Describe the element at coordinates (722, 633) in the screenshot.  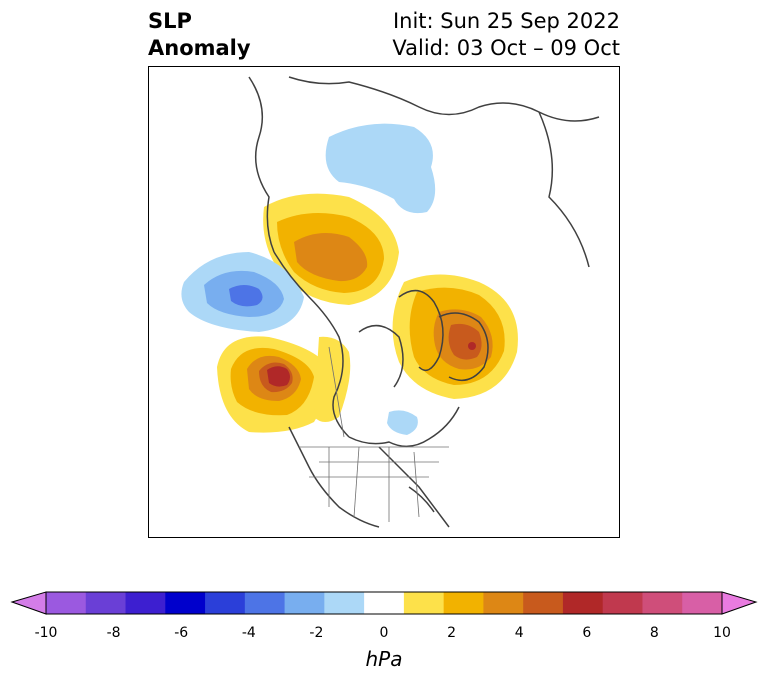
I see `colorbar-tick-label: 10` at that location.